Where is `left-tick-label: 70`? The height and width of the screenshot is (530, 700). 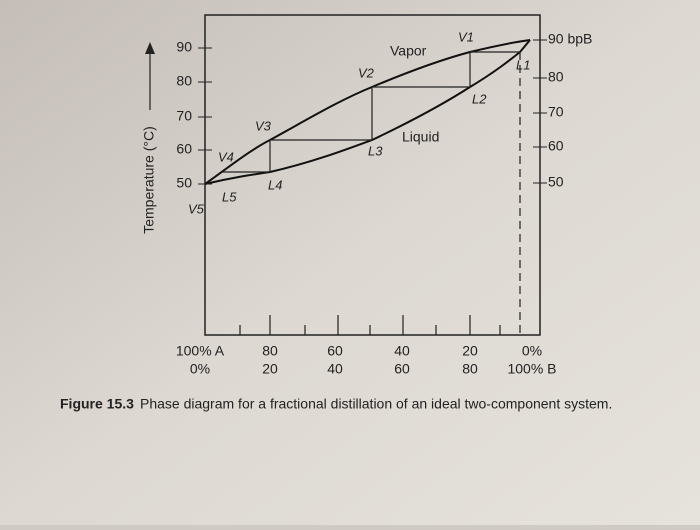
left-tick-label: 70 is located at coordinates (184, 116).